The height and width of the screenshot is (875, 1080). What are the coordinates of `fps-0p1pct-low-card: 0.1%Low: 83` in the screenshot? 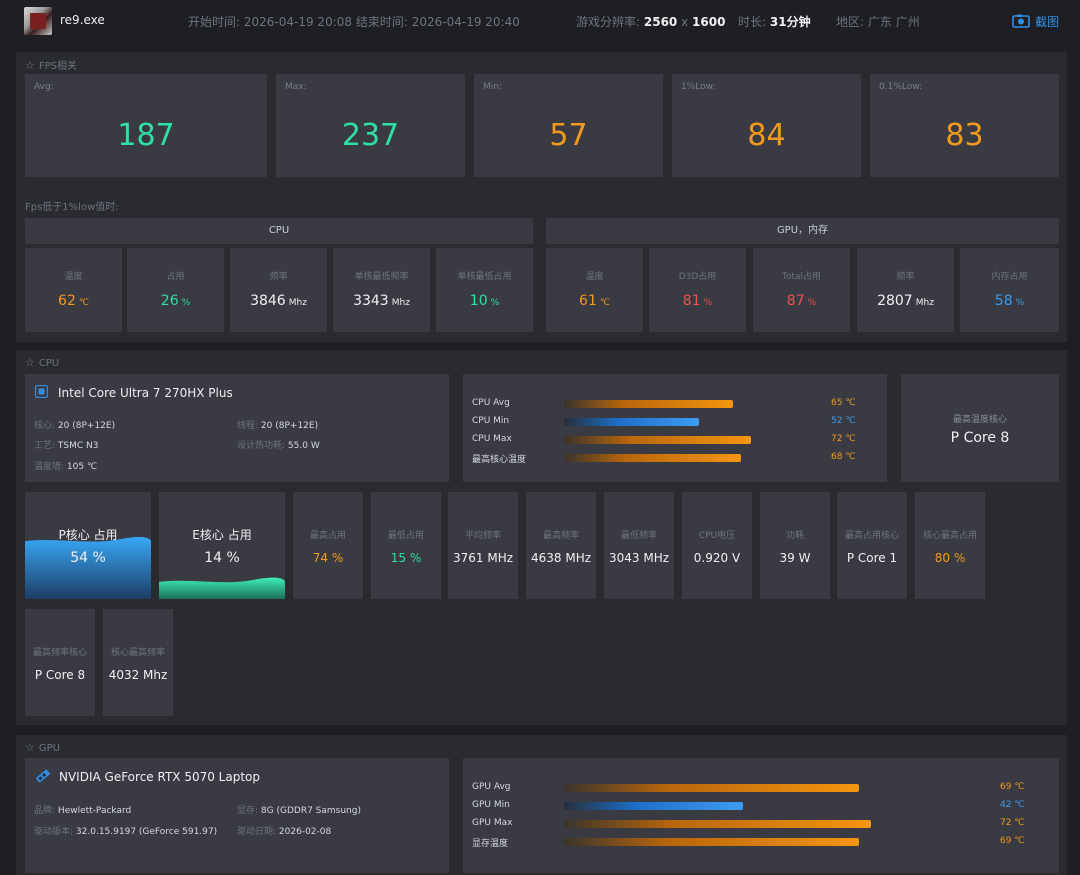 It's located at (964, 125).